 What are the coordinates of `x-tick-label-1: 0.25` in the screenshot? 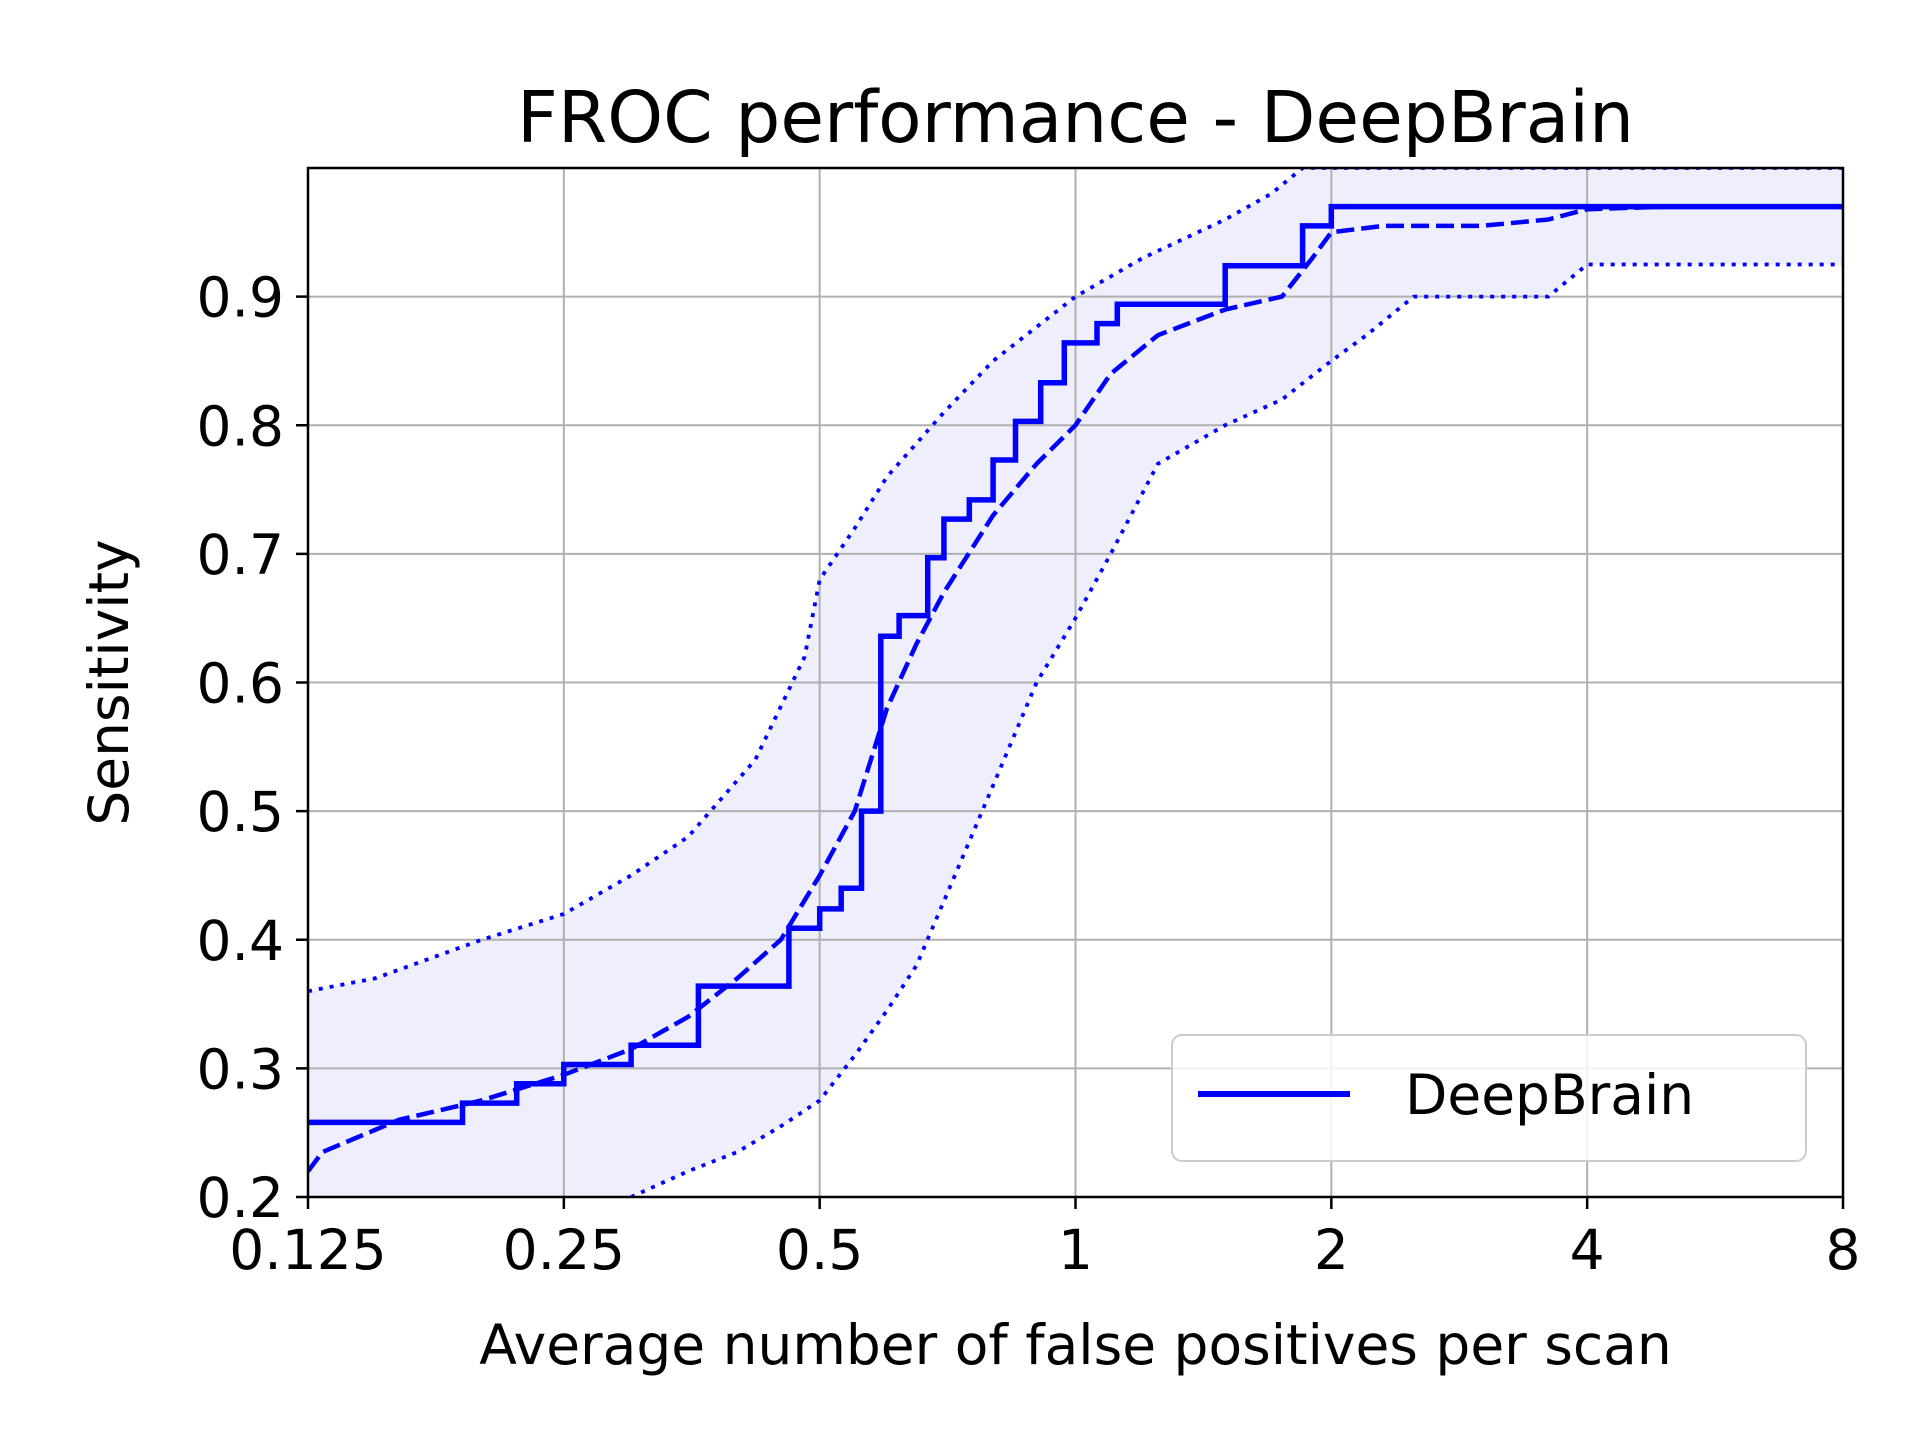 It's located at (564, 1250).